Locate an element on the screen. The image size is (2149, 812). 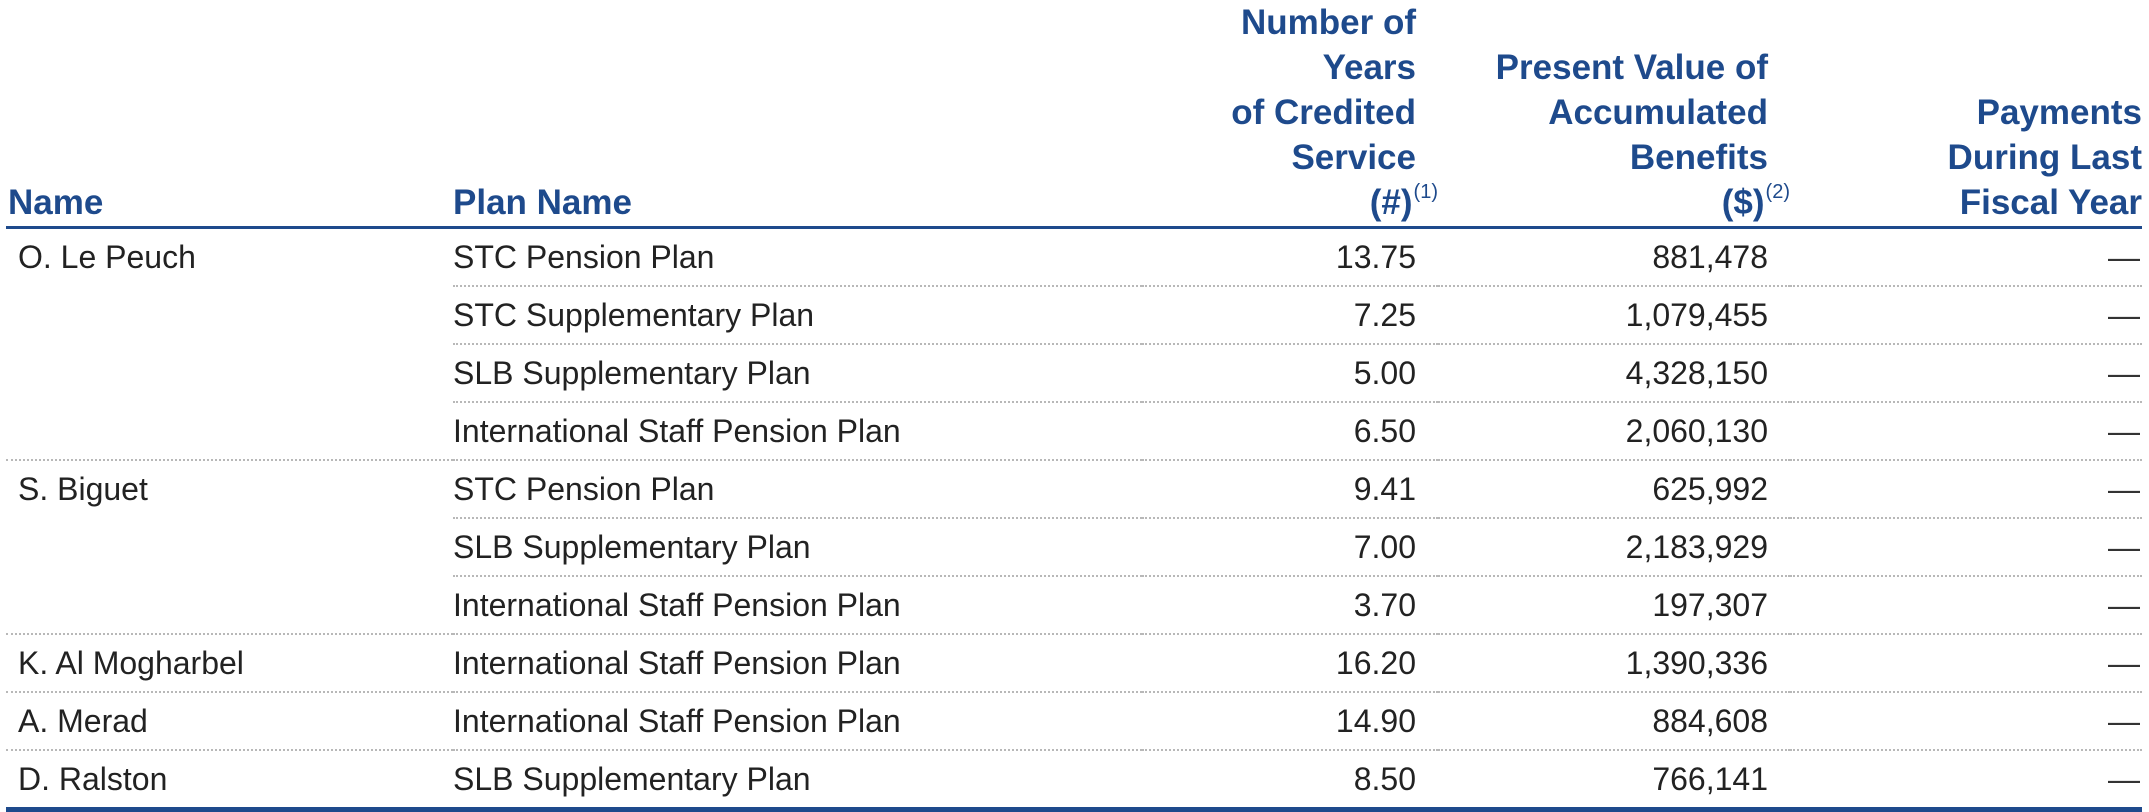
table-row: STC Supplementary Plan 7.25 1,079,455— is located at coordinates (1074, 315).